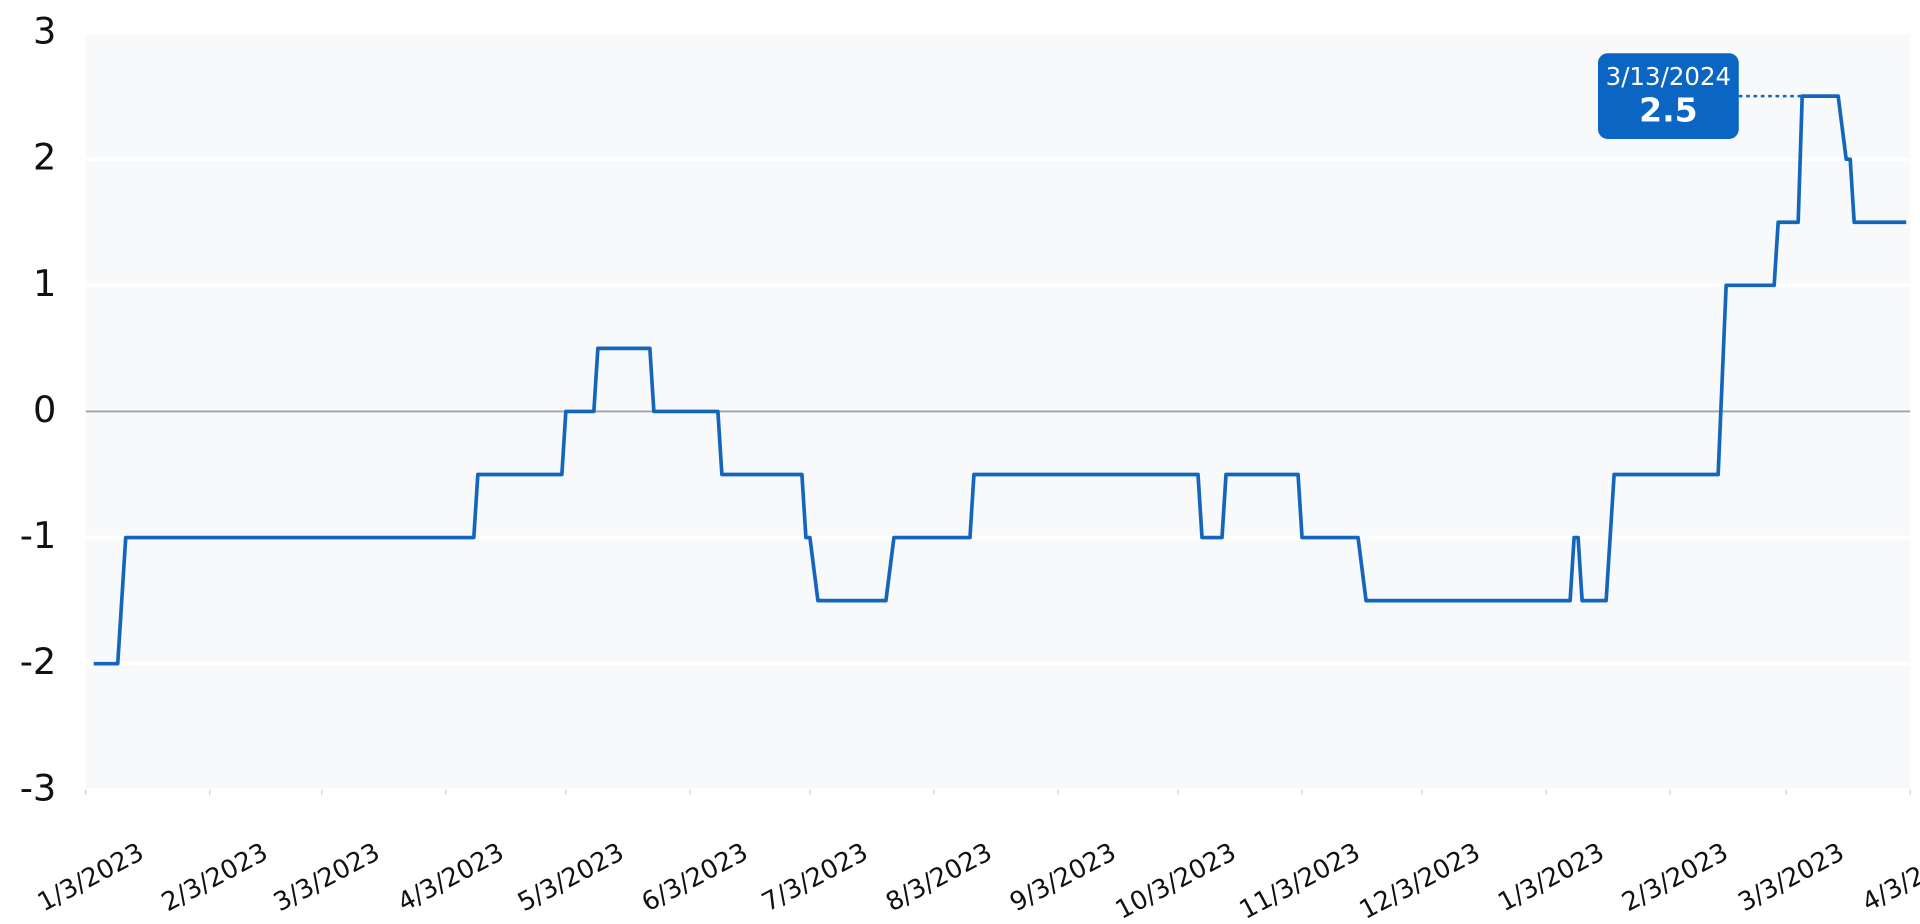 The width and height of the screenshot is (1920, 924). Describe the element at coordinates (695, 877) in the screenshot. I see `x-tick-label: 6/3/2023` at that location.